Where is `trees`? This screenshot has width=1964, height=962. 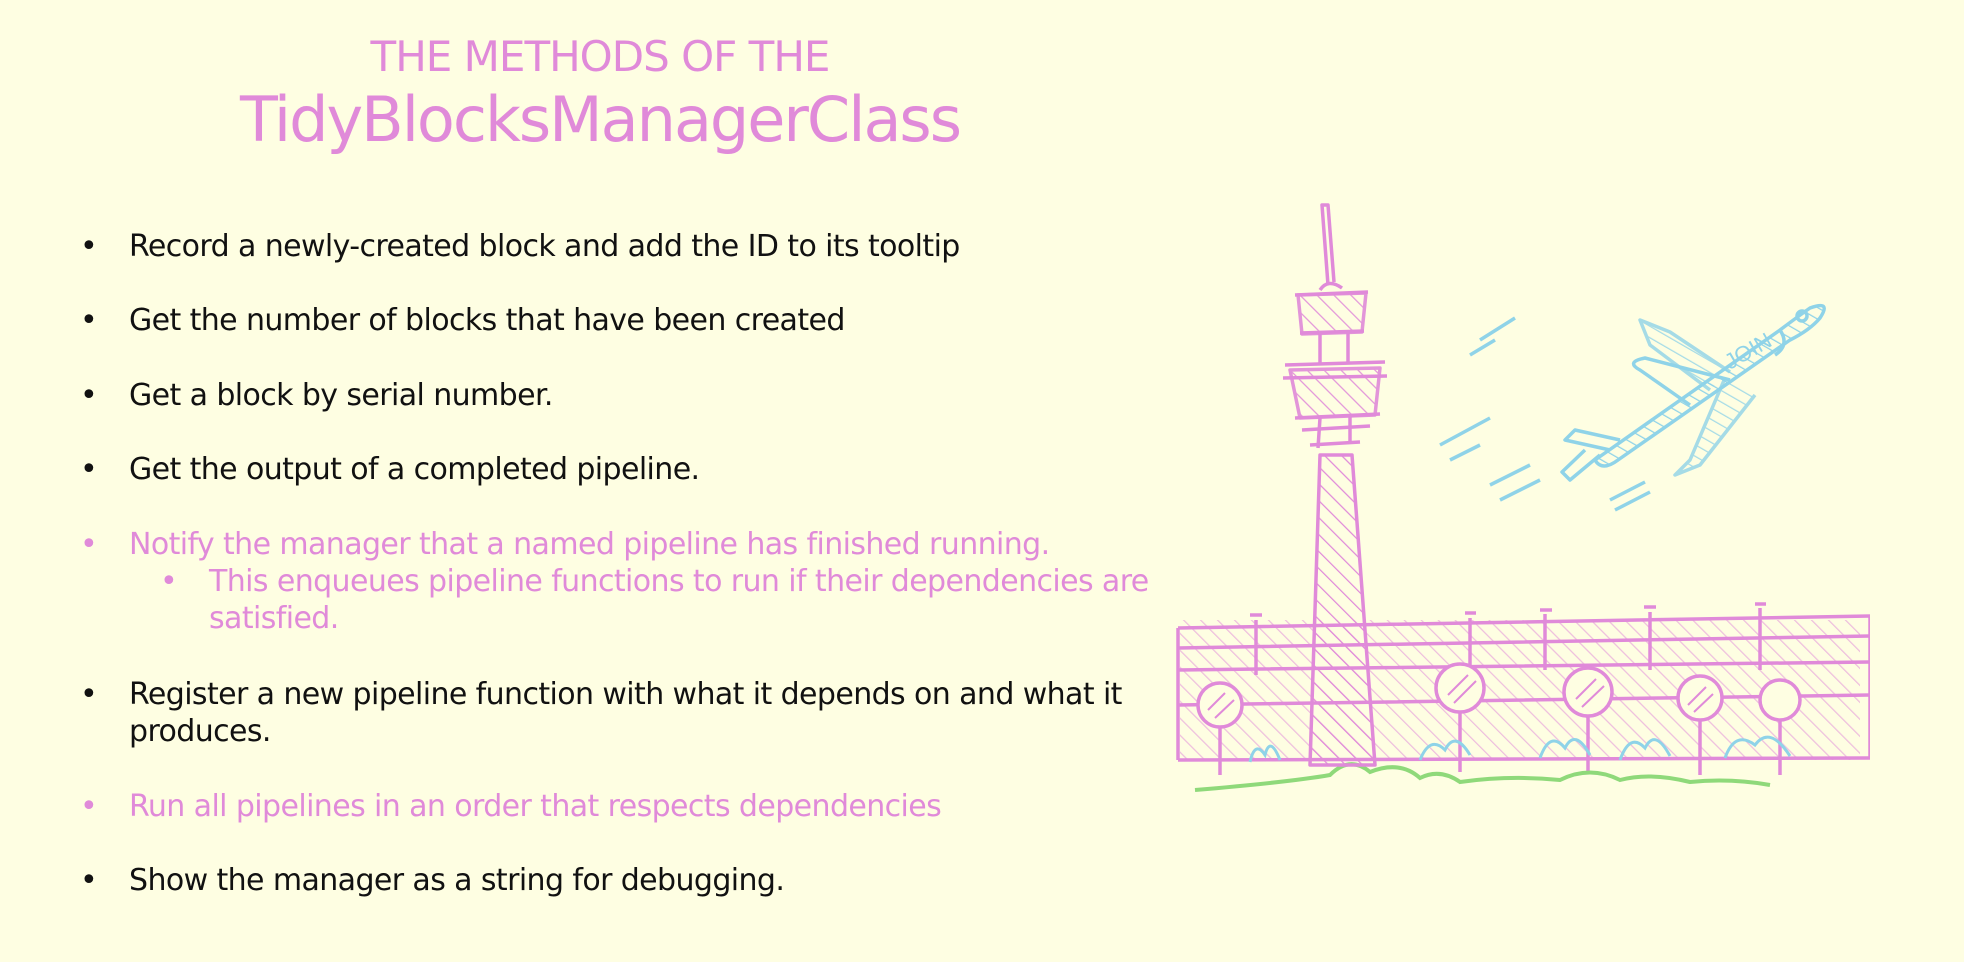
trees is located at coordinates (1499, 718).